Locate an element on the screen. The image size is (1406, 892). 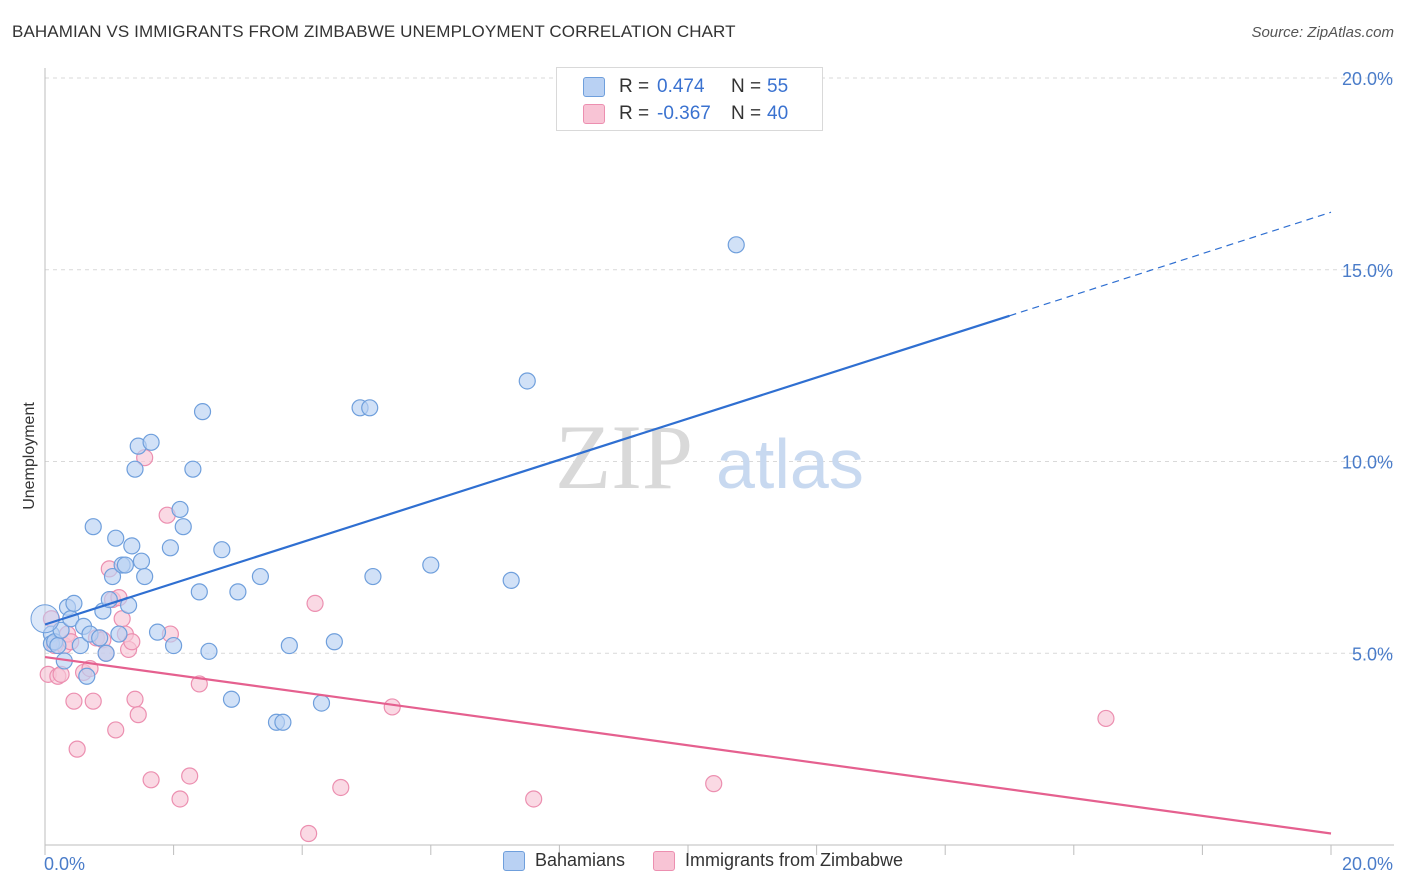
legend-r-value: -0.367 is located at coordinates (684, 113).